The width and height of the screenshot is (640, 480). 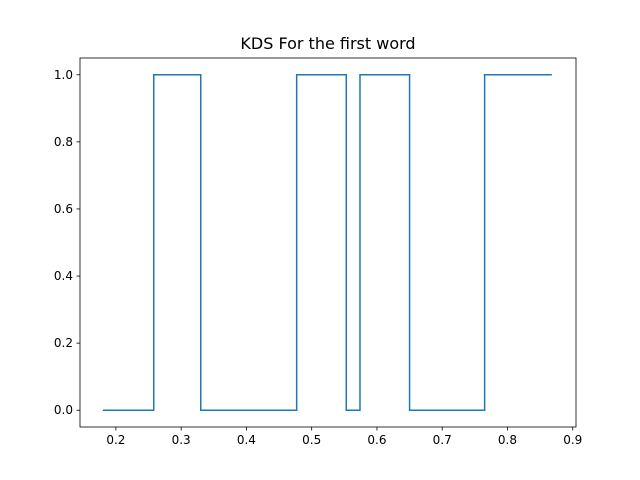 I want to click on y-tick-label: 0.2, so click(x=63, y=343).